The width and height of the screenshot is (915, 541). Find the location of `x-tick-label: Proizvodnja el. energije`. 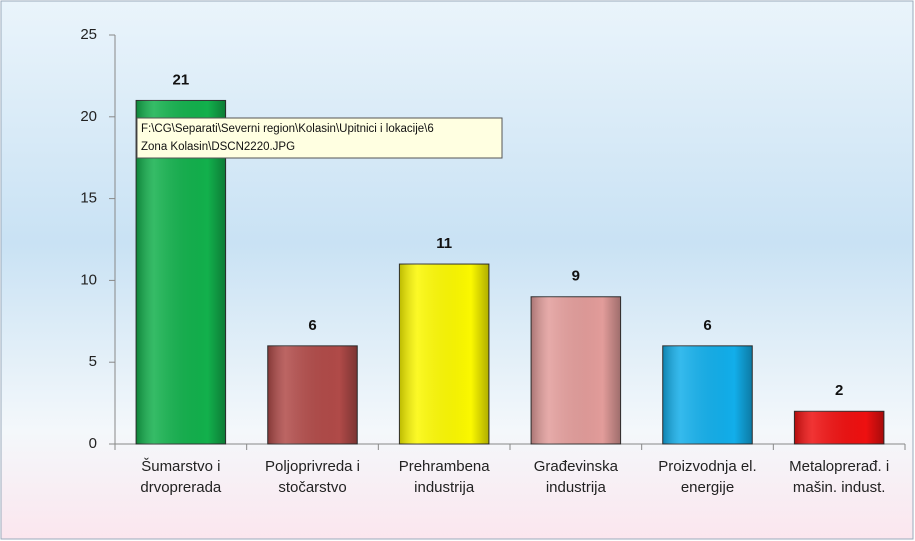

x-tick-label: Proizvodnja el. energije is located at coordinates (707, 477).